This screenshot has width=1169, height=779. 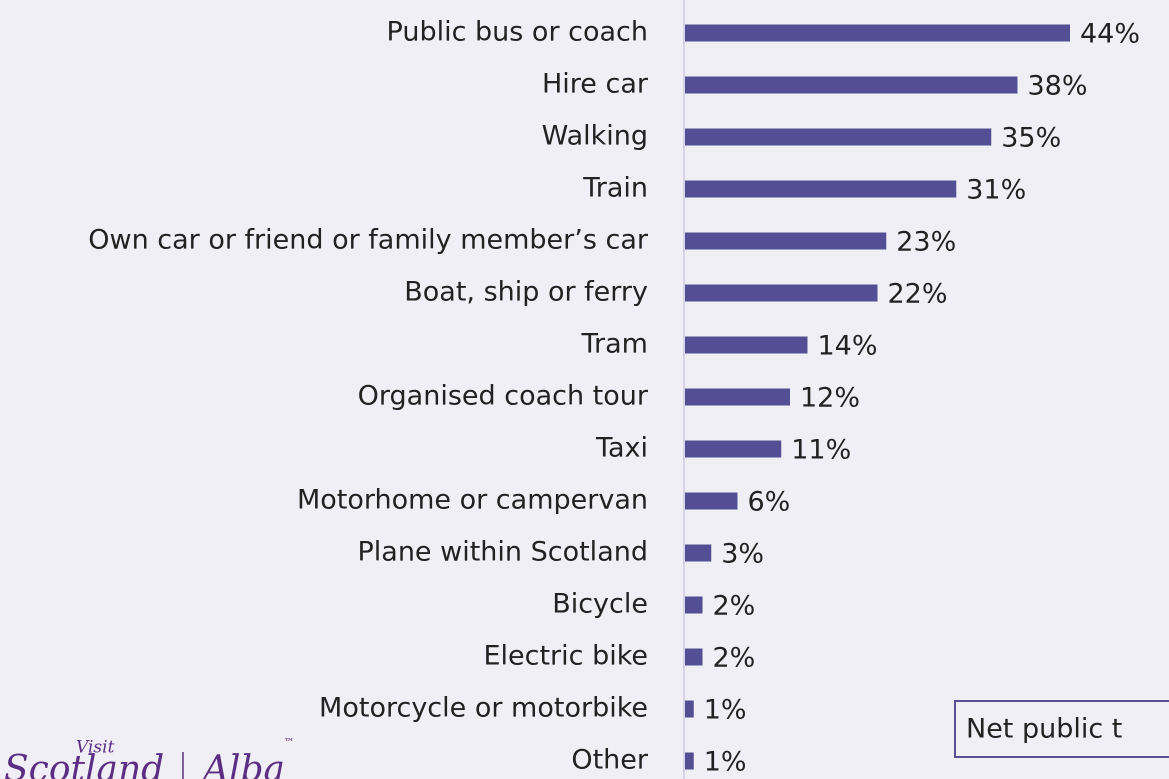 What do you see at coordinates (368, 240) in the screenshot?
I see `category-label: Own car or friend or family member’s car` at bounding box center [368, 240].